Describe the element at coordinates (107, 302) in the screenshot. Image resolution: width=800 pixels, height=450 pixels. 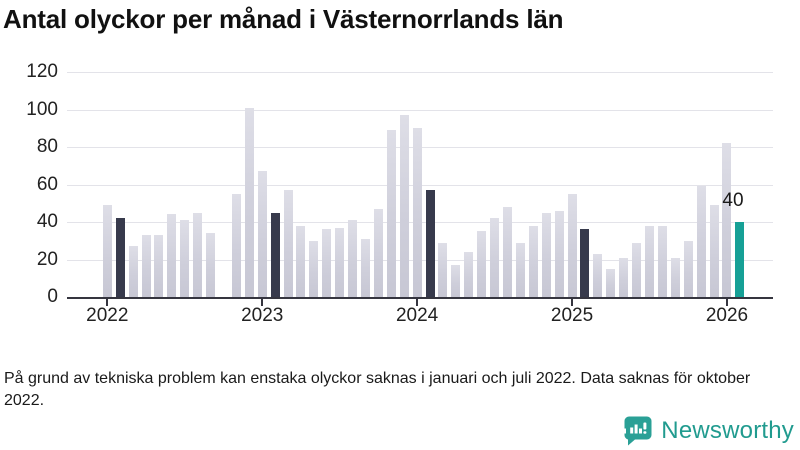
I see `x-tick-2022` at that location.